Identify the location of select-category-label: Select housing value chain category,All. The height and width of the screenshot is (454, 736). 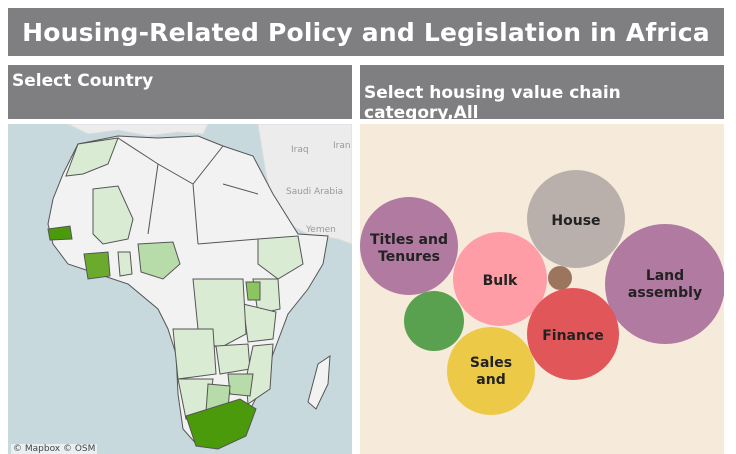
(492, 103).